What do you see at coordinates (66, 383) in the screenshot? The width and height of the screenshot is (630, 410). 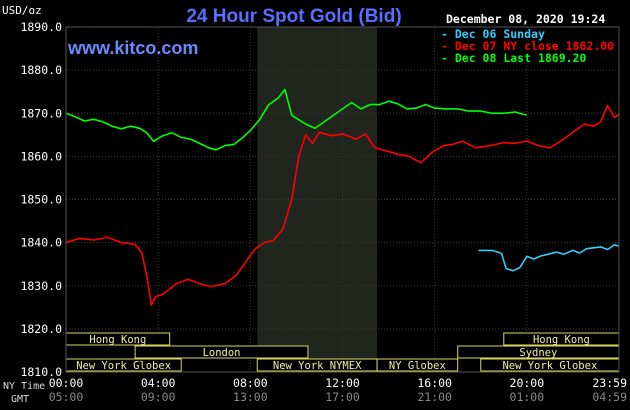 I see `x-tick-label-ny: 00:00` at bounding box center [66, 383].